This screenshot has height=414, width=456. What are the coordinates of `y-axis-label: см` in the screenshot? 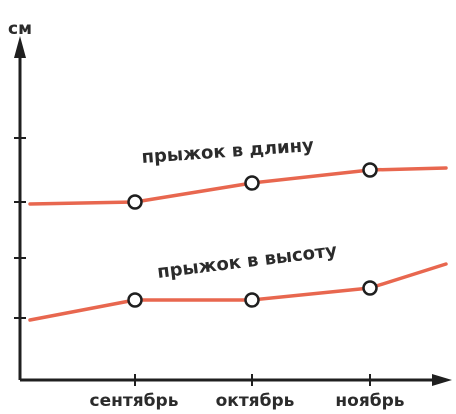 It's located at (20, 29).